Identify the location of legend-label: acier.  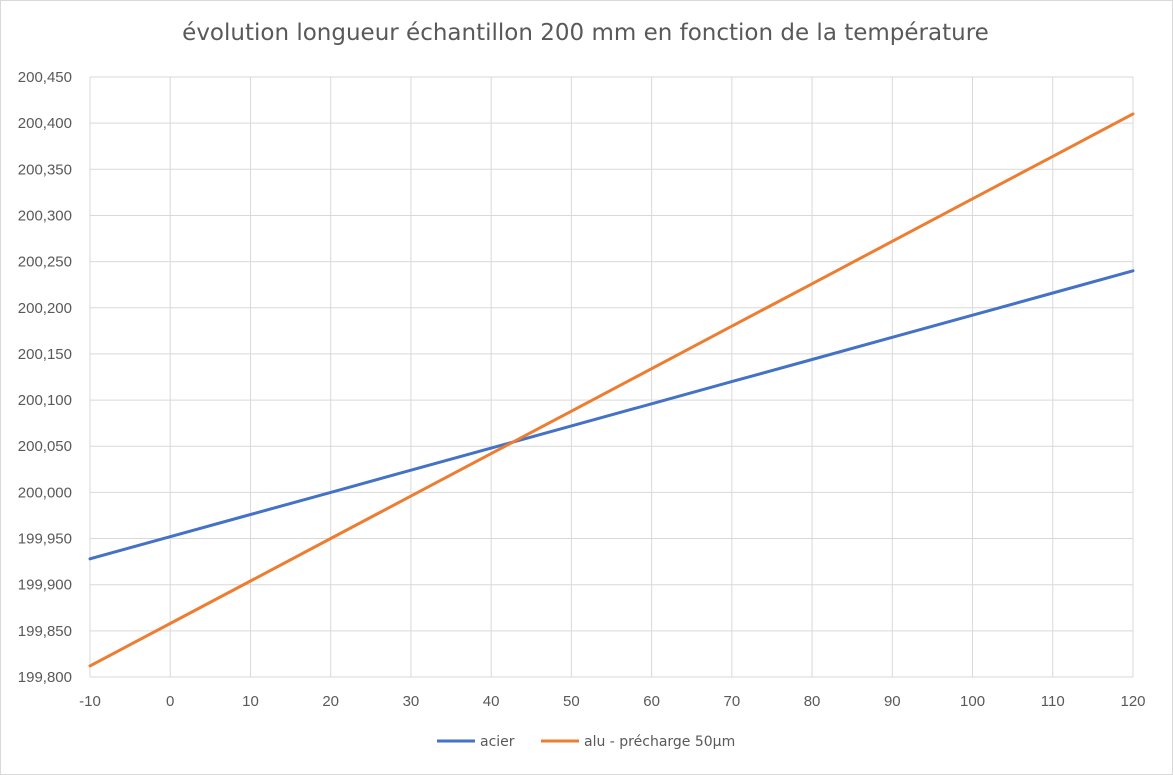
(497, 742).